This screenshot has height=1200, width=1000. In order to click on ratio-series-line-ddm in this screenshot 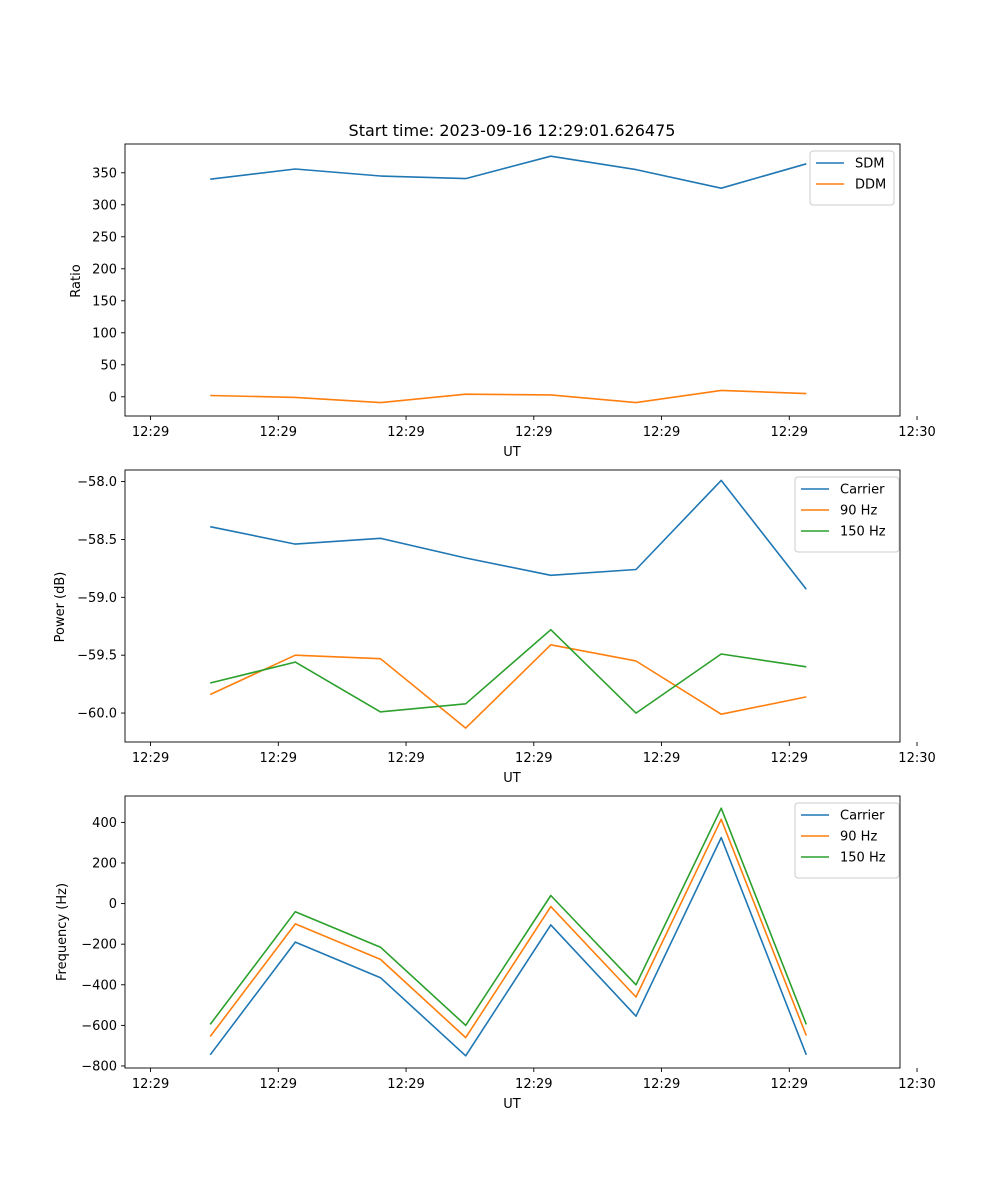, I will do `click(508, 396)`.